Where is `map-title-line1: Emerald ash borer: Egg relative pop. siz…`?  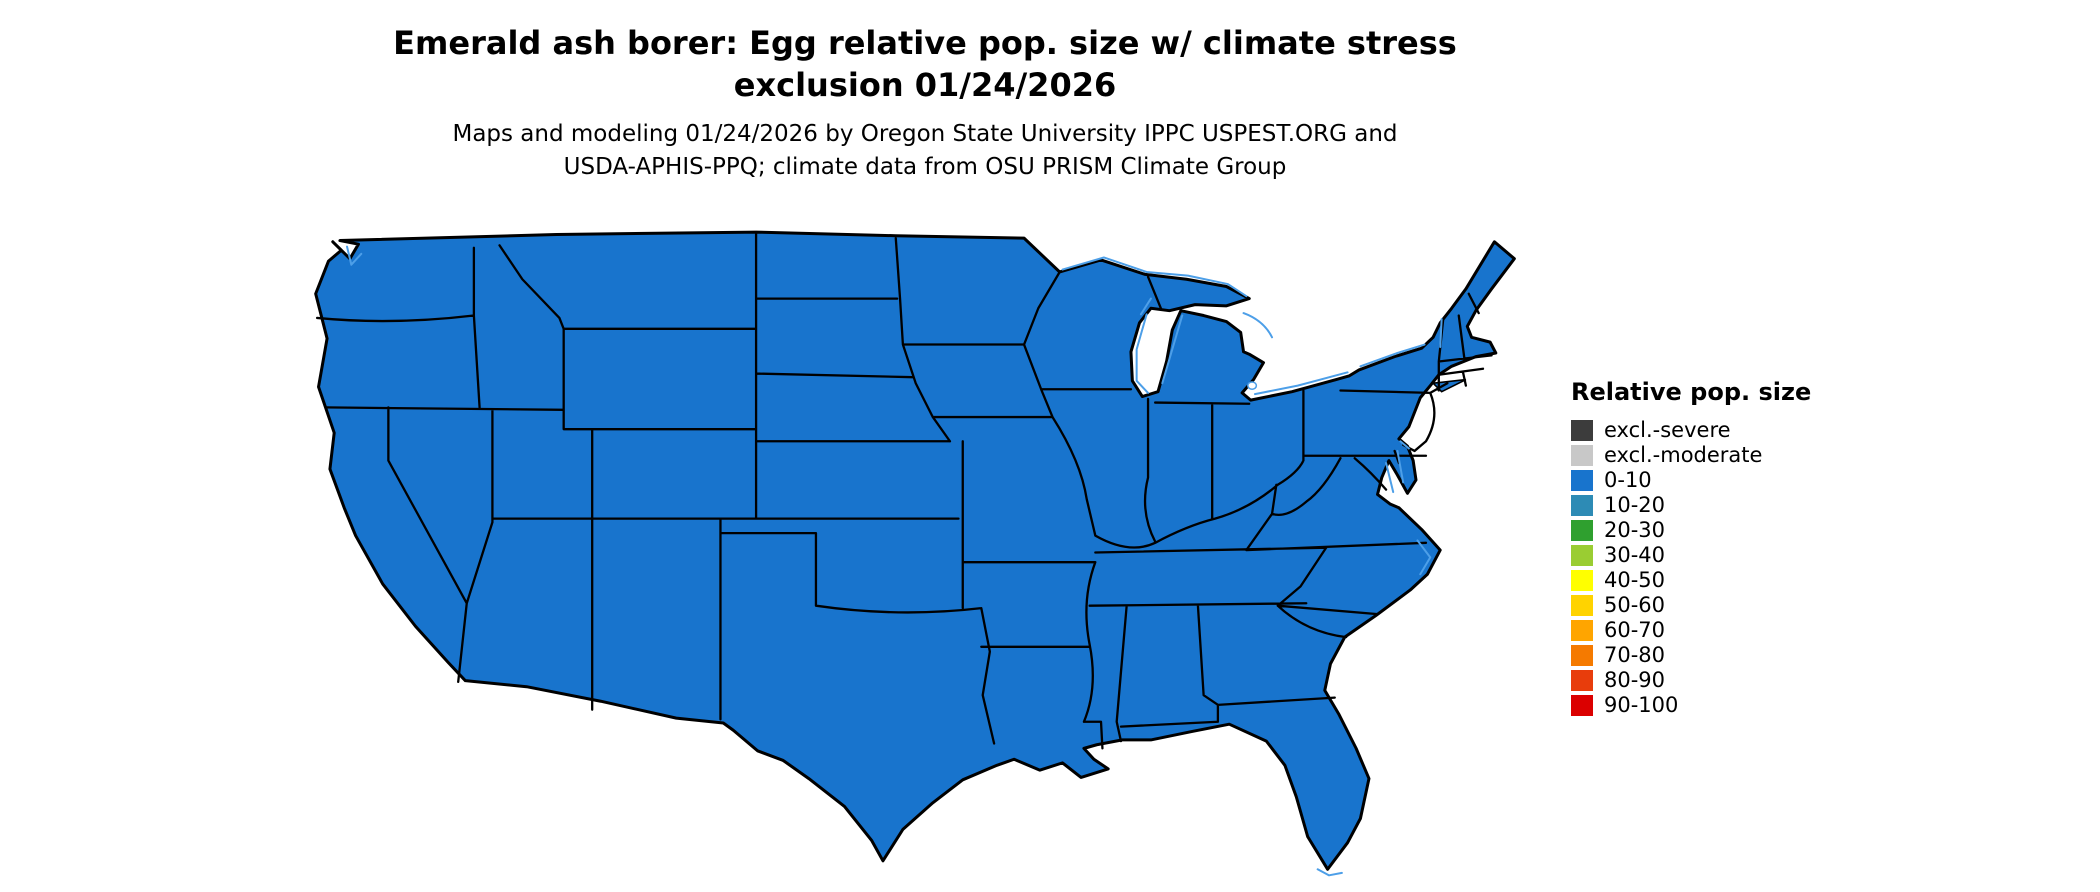
map-title-line1: Emerald ash borer: Egg relative pop. siz… is located at coordinates (925, 43).